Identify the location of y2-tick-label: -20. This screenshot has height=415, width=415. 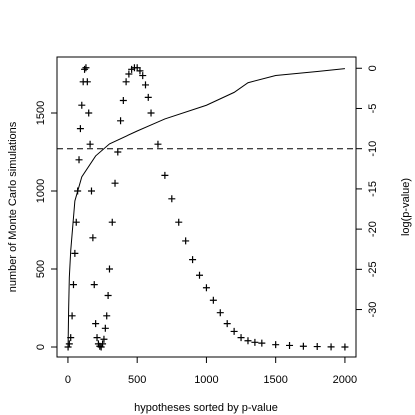
(373, 229).